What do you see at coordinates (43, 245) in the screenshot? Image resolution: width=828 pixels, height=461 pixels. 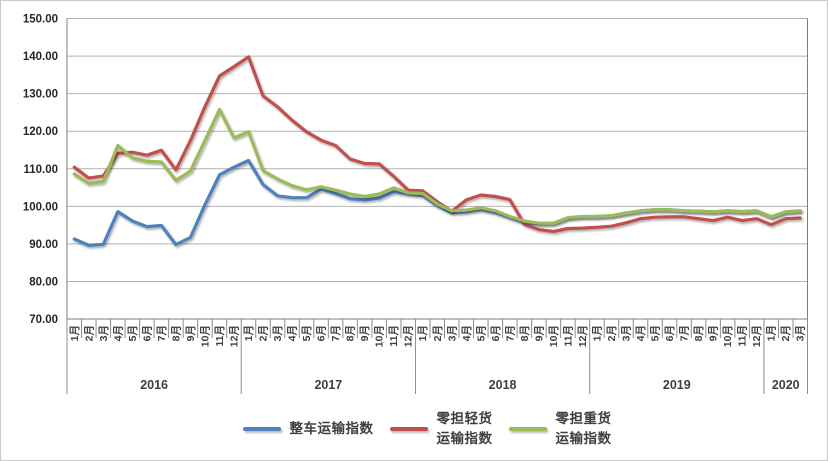 I see `svg-text: 90.00` at bounding box center [43, 245].